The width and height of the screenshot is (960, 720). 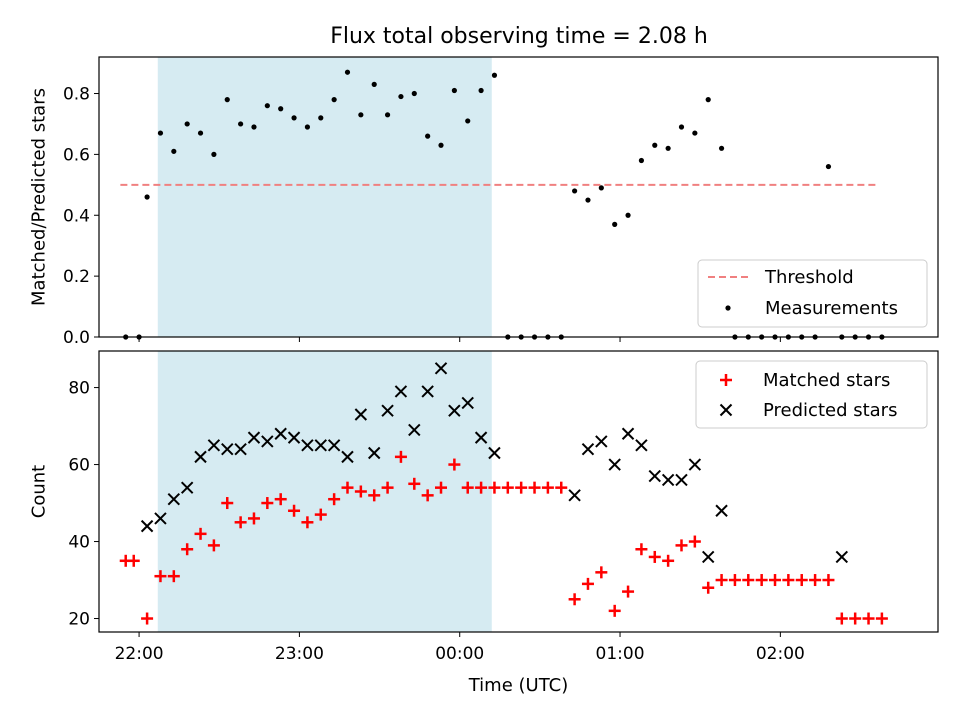 I want to click on ratio-legend: Threshold Measurements, so click(x=812, y=293).